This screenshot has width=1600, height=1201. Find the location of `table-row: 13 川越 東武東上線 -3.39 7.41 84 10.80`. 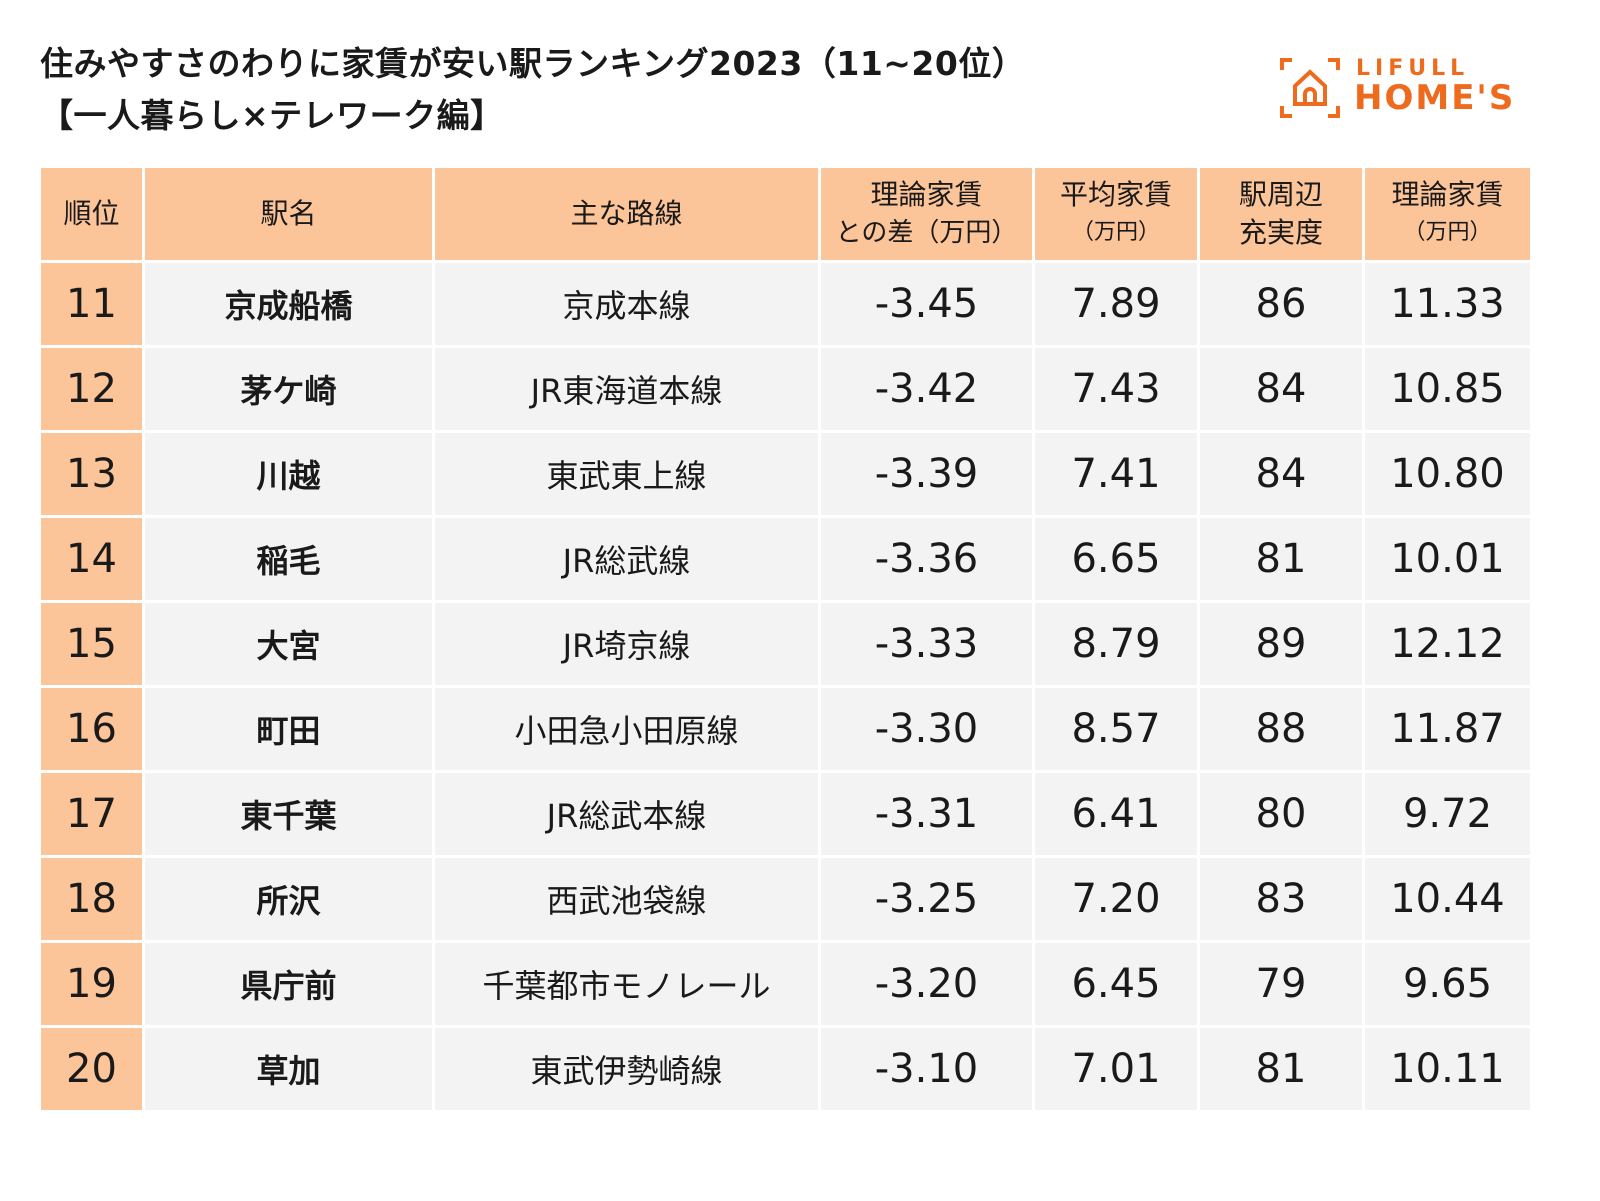

table-row: 13 川越 東武東上線 -3.39 7.41 84 10.80 is located at coordinates (785, 474).